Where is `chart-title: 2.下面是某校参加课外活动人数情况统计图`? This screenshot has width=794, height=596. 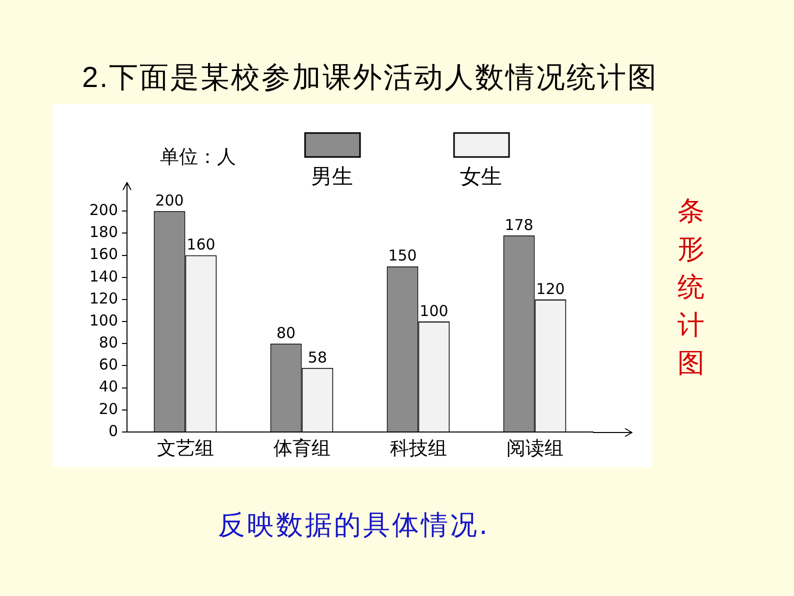
chart-title: 2.下面是某校参加课外活动人数情况统计图 is located at coordinates (370, 78).